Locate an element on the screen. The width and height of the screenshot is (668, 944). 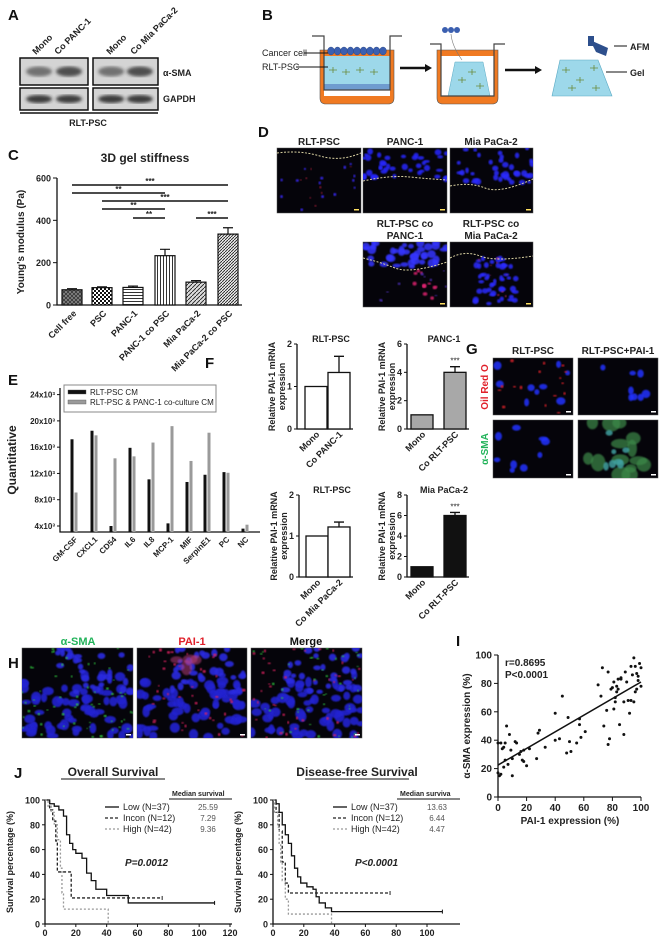
axis-line is located at coordinates (159, 460).